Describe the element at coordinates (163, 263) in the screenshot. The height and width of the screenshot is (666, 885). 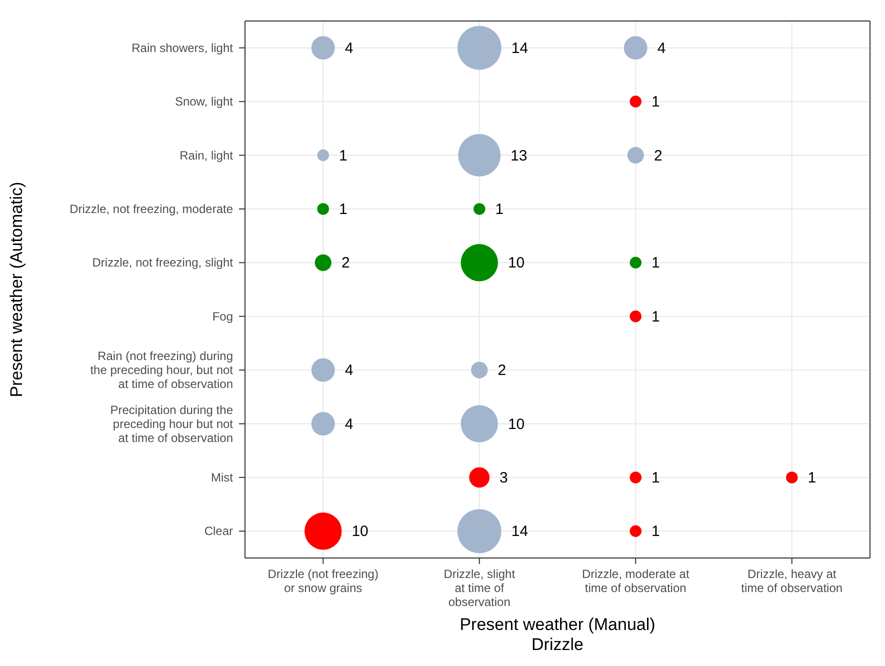
I see `y-tick-label: Drizzle, not freezing, slight` at that location.